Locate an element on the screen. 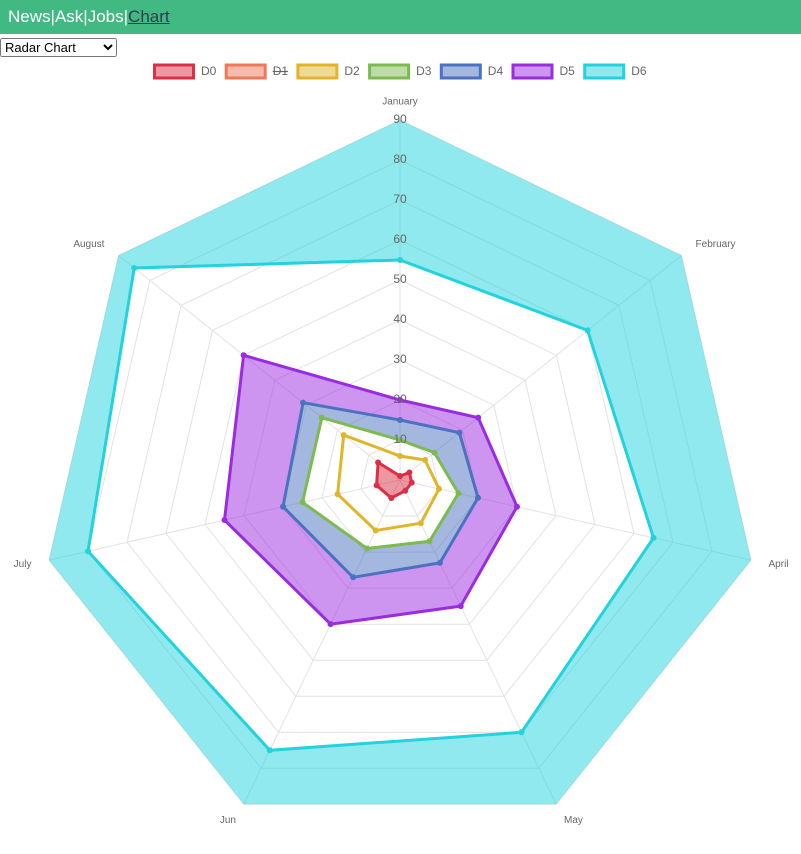 This screenshot has height=854, width=801. point-label: August is located at coordinates (88, 244).